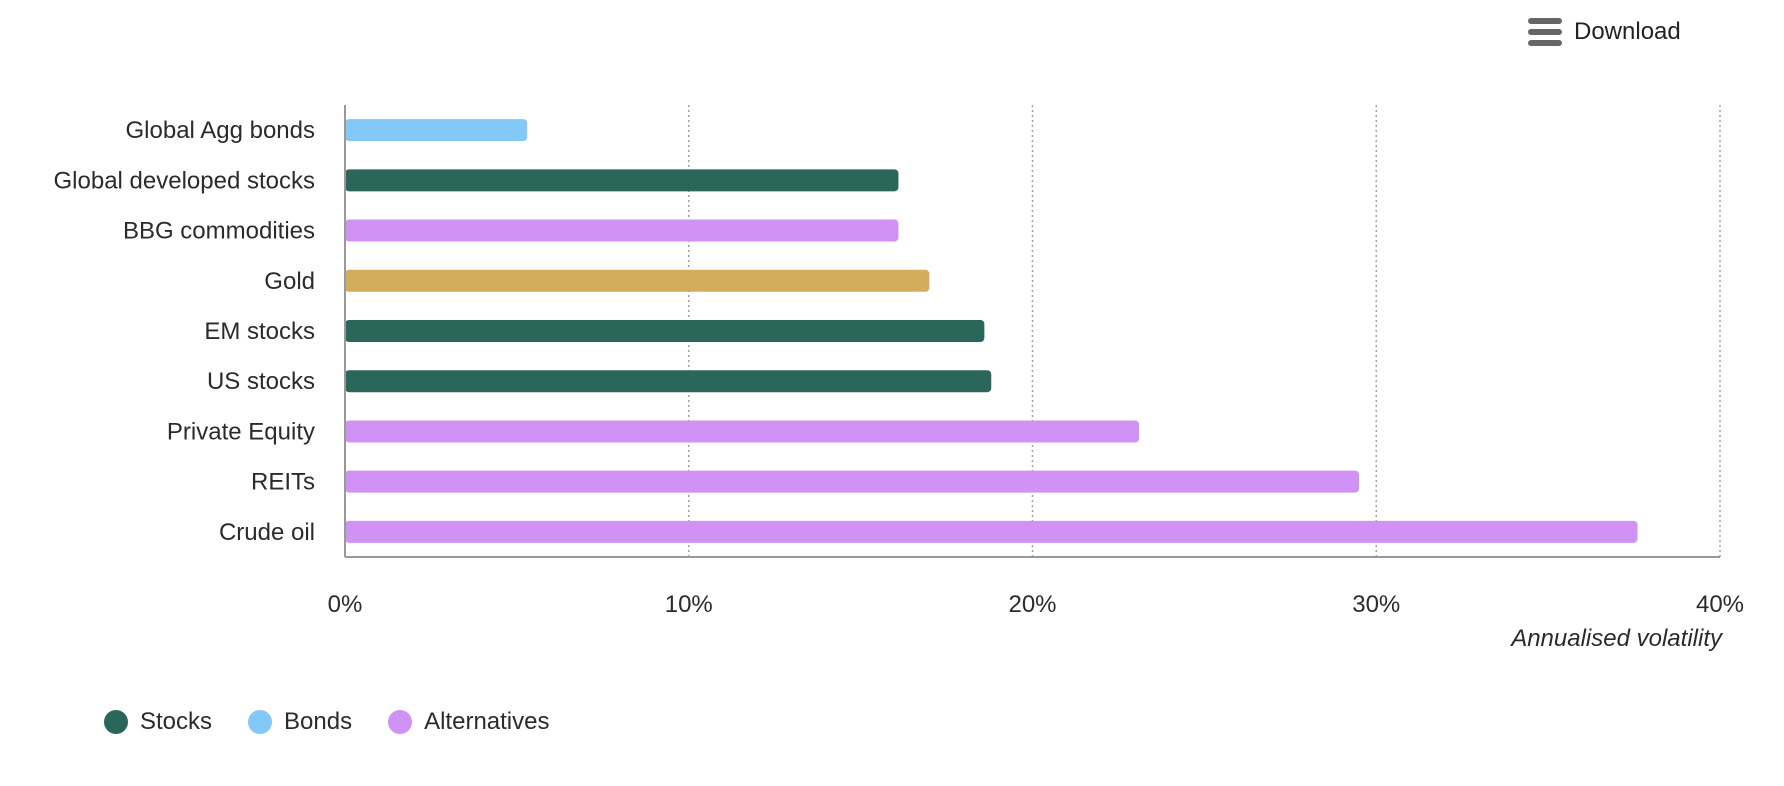  I want to click on category-label: Global Agg bonds, so click(220, 130).